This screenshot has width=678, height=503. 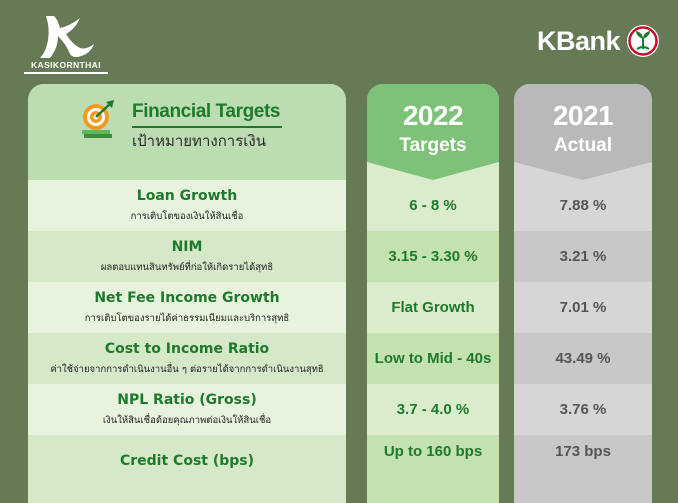 I want to click on actual-value: 3.21 %, so click(x=583, y=256).